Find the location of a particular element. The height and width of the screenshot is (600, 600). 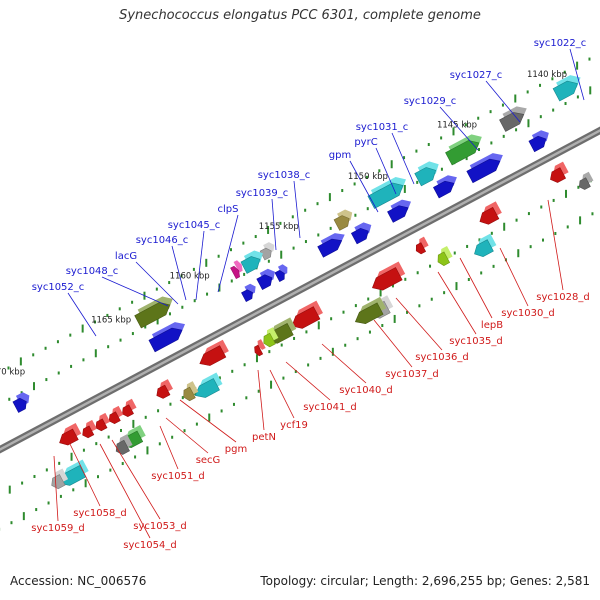

cyan-gene-arrow is located at coordinates (425, 177).